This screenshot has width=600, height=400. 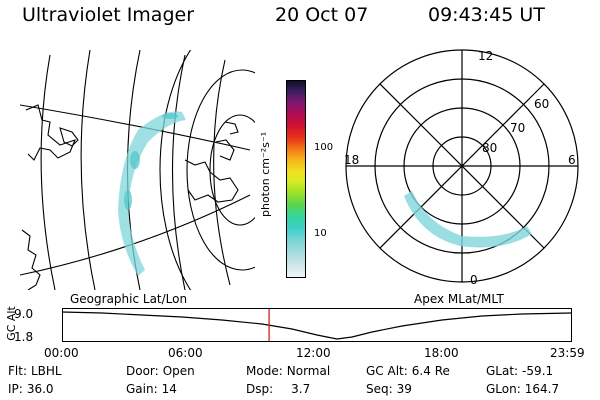 What do you see at coordinates (308, 371) in the screenshot?
I see `mode-value: Normal` at bounding box center [308, 371].